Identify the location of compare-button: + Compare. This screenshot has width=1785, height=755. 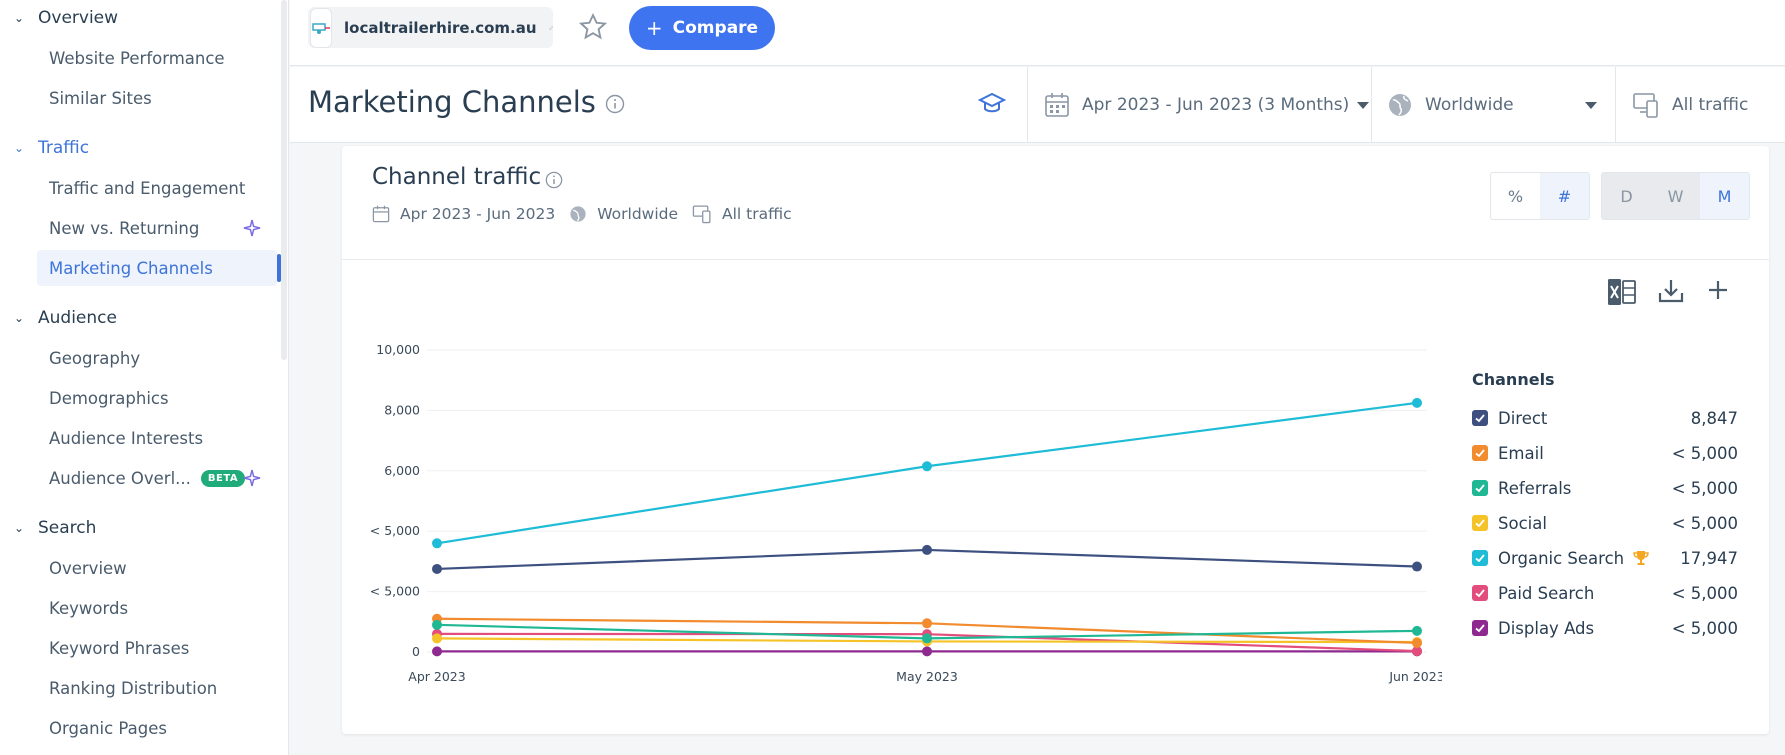
(702, 28).